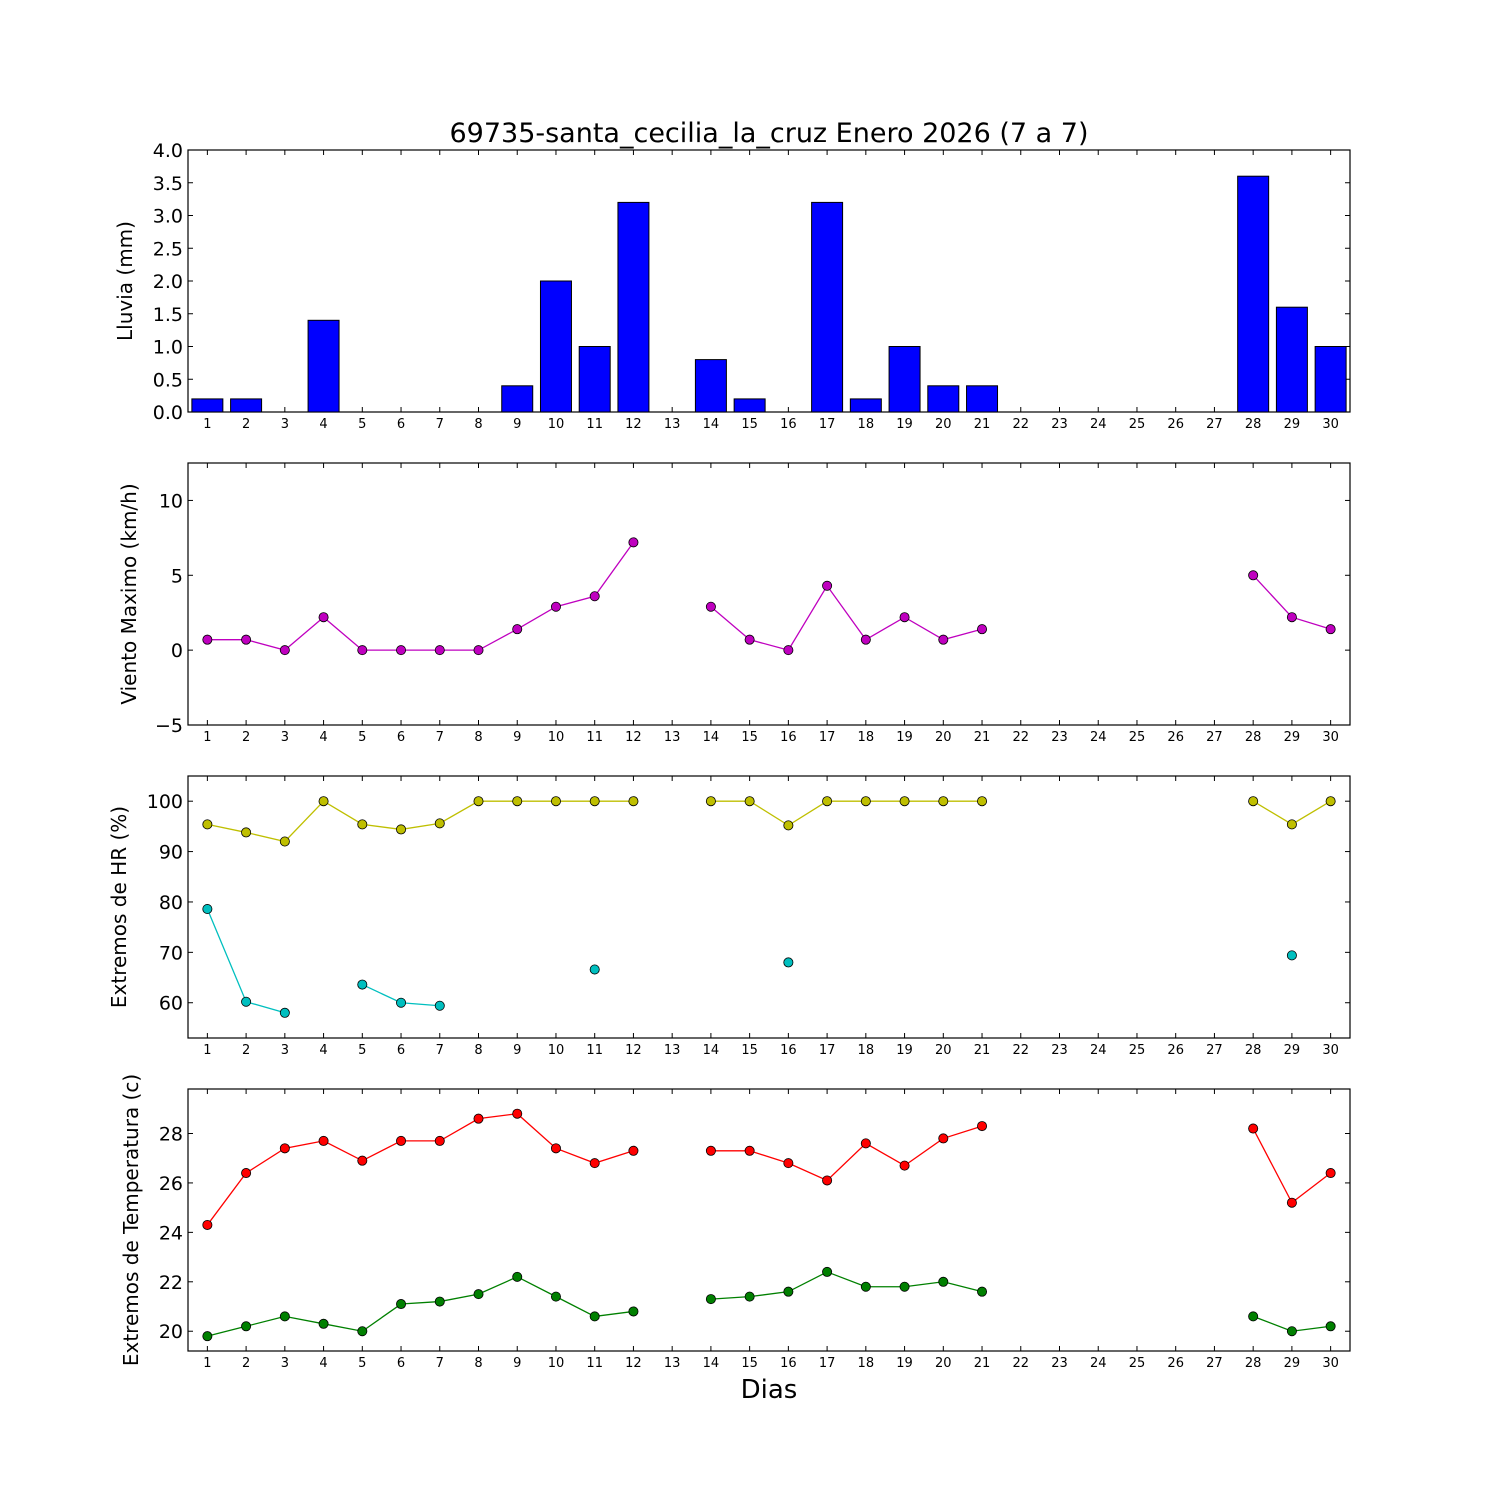  What do you see at coordinates (633, 737) in the screenshot?
I see `wind-x-tick-label: 12` at bounding box center [633, 737].